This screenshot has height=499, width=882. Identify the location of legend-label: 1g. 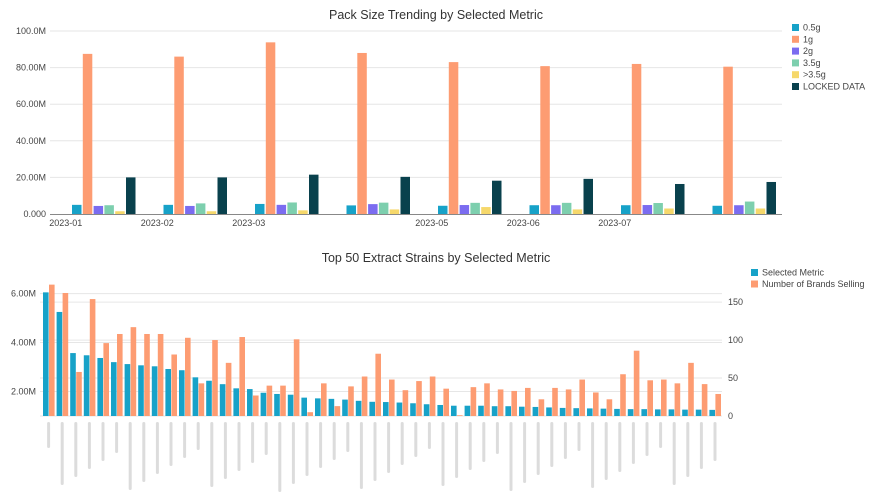
(808, 39).